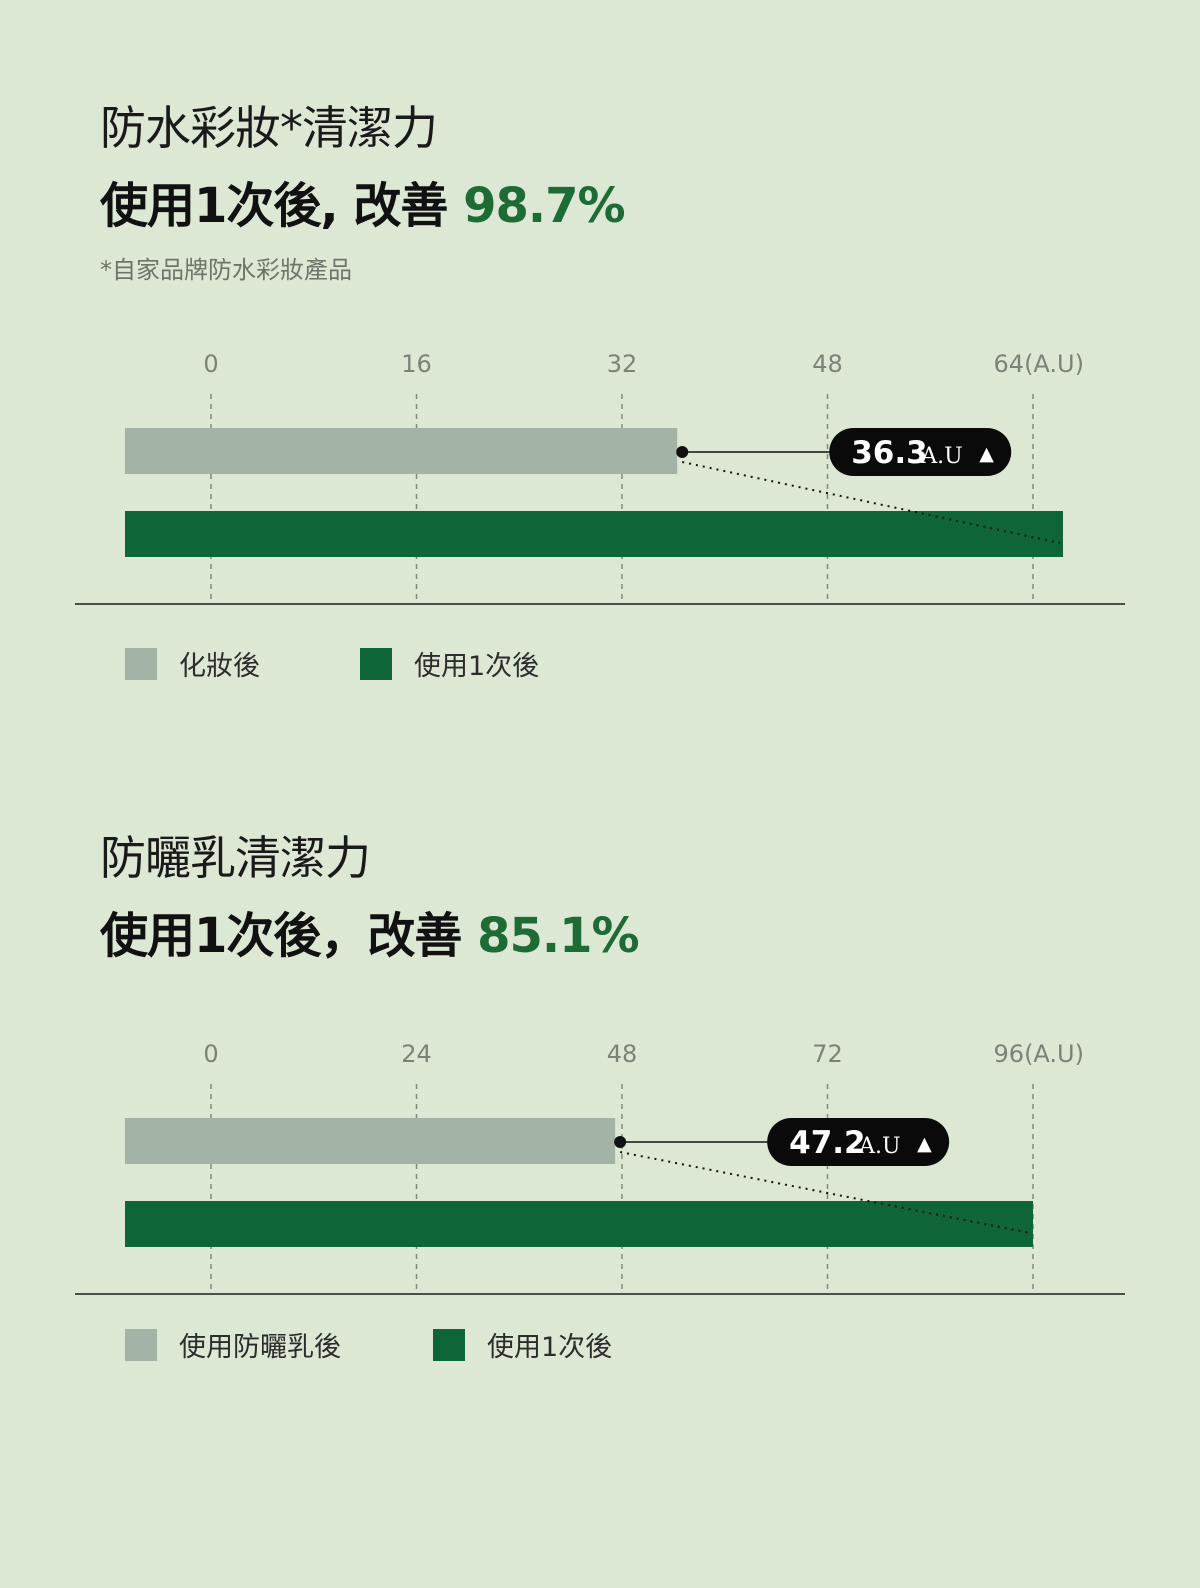 This screenshot has width=1200, height=1588. I want to click on section-title: 防曬乳清潔力, so click(235, 858).